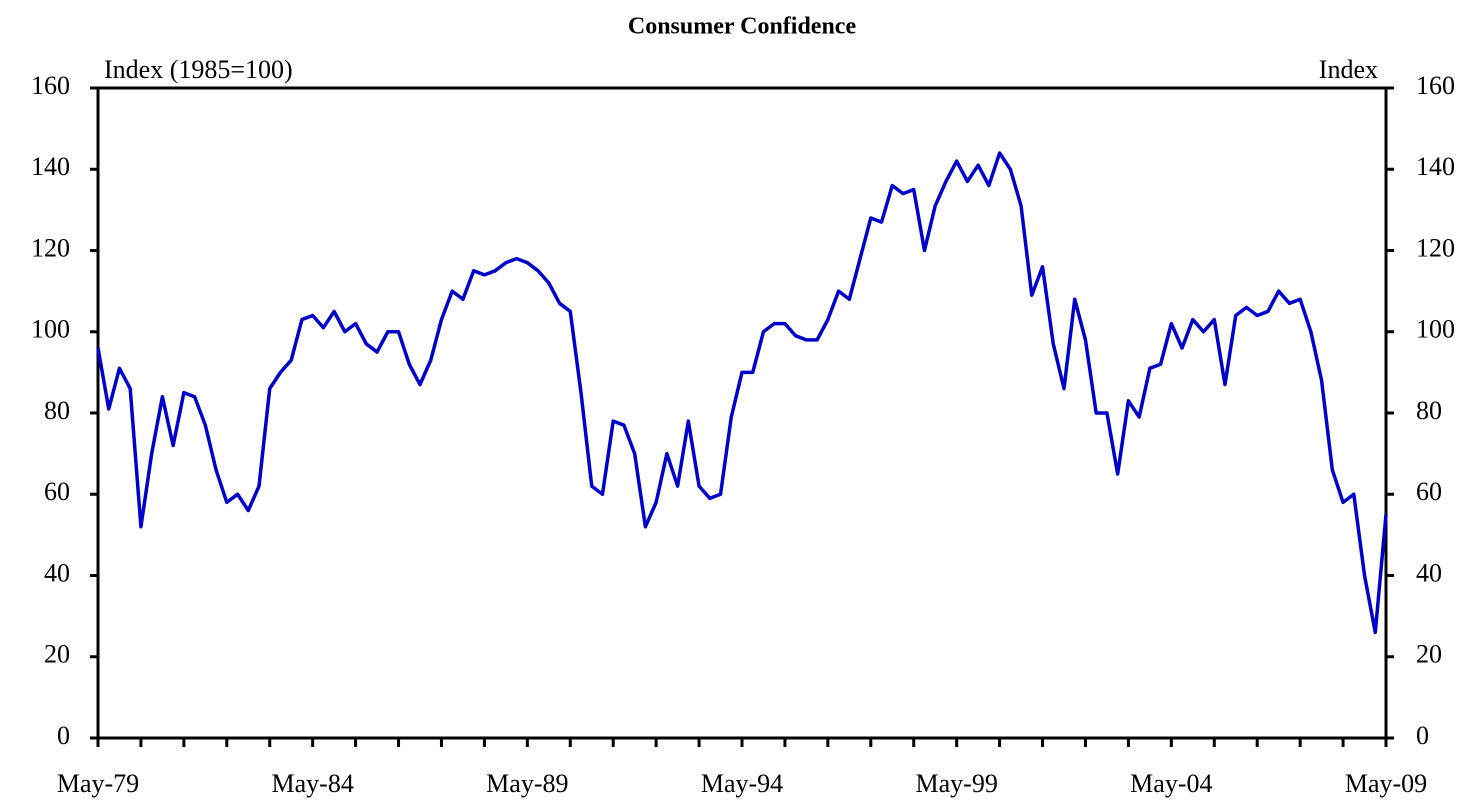  Describe the element at coordinates (1435, 247) in the screenshot. I see `y2-tick-label: 120` at that location.